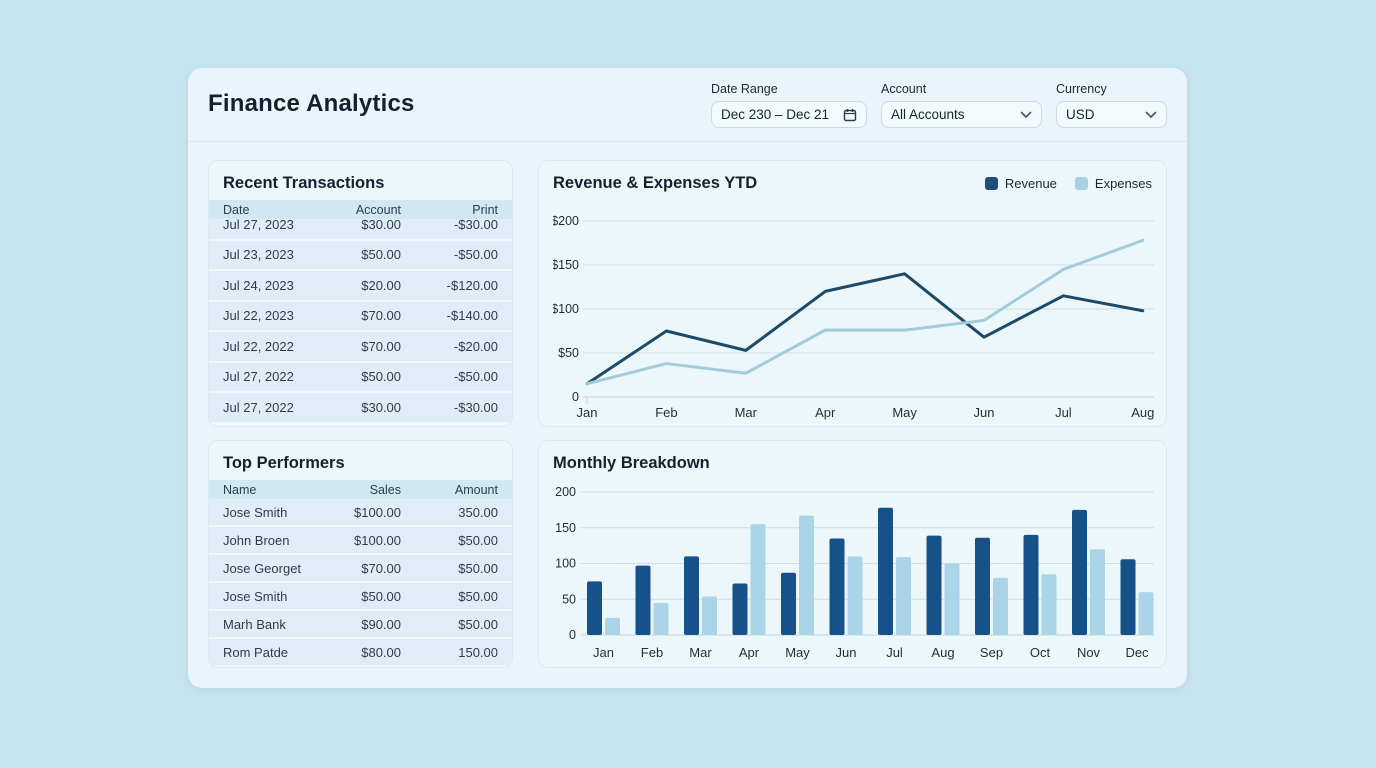  I want to click on table-cell: Rom Patde, so click(256, 652).